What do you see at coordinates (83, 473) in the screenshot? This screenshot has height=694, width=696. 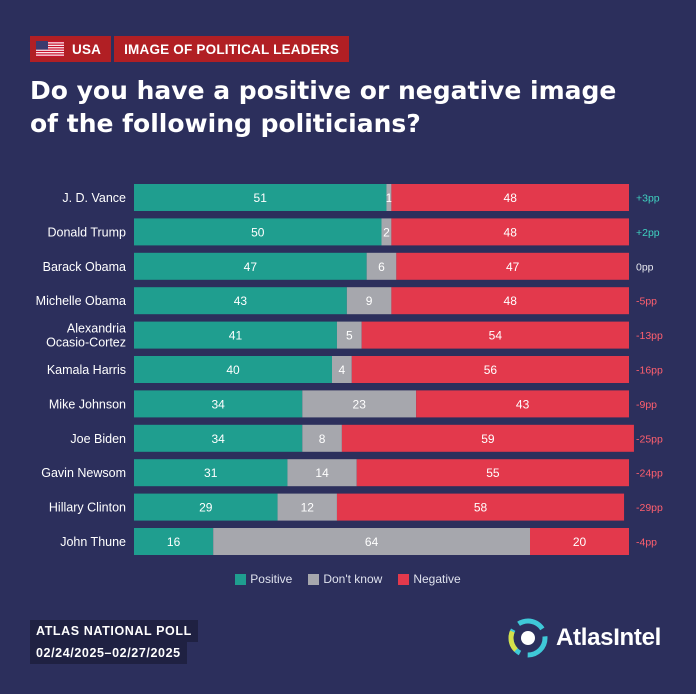 I see `category-label: Gavin Newsom` at bounding box center [83, 473].